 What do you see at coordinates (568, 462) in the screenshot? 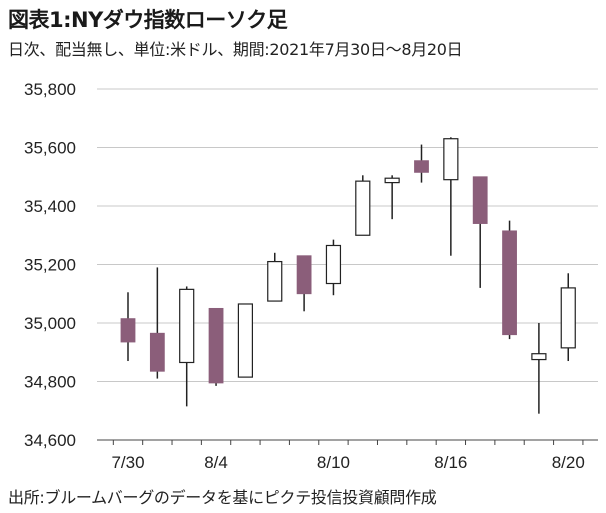
I see `x-tick-label: 8/20` at bounding box center [568, 462].